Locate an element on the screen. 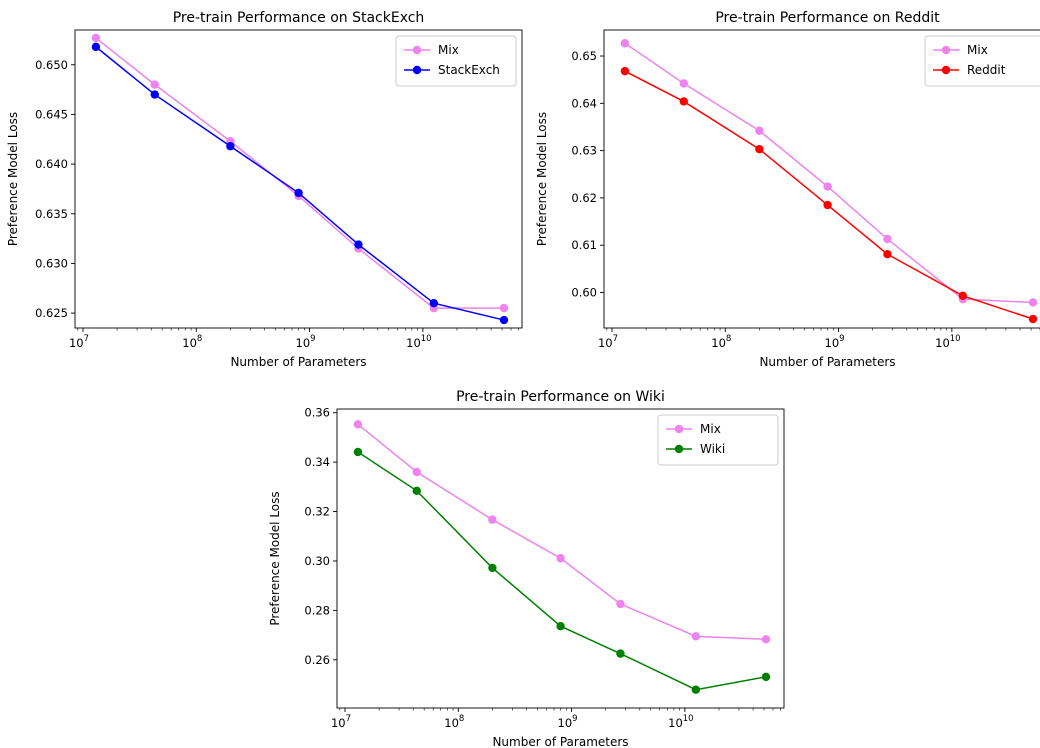 The height and width of the screenshot is (748, 1040). y-tick-label: 0.625 is located at coordinates (51, 313).